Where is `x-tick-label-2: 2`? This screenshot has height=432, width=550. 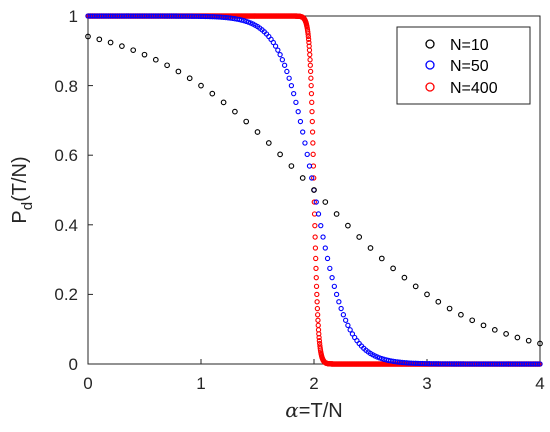
x-tick-label-2: 2 is located at coordinates (313, 383).